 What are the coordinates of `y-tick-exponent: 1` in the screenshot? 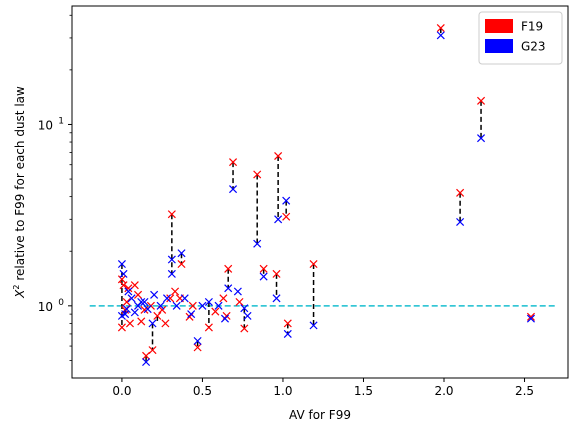 It's located at (61, 121).